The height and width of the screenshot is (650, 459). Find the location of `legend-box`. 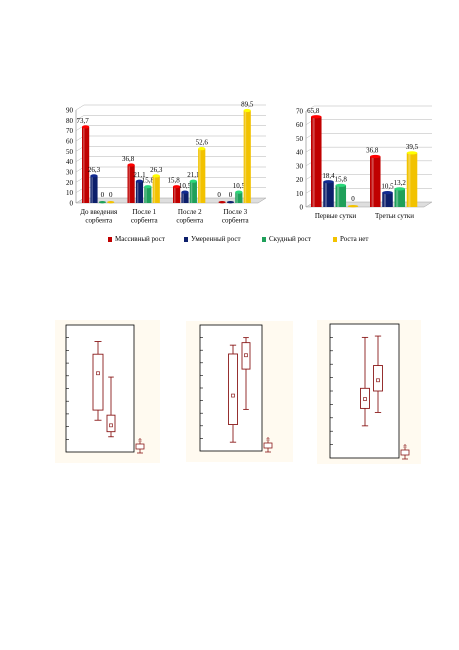

legend-box is located at coordinates (405, 452).